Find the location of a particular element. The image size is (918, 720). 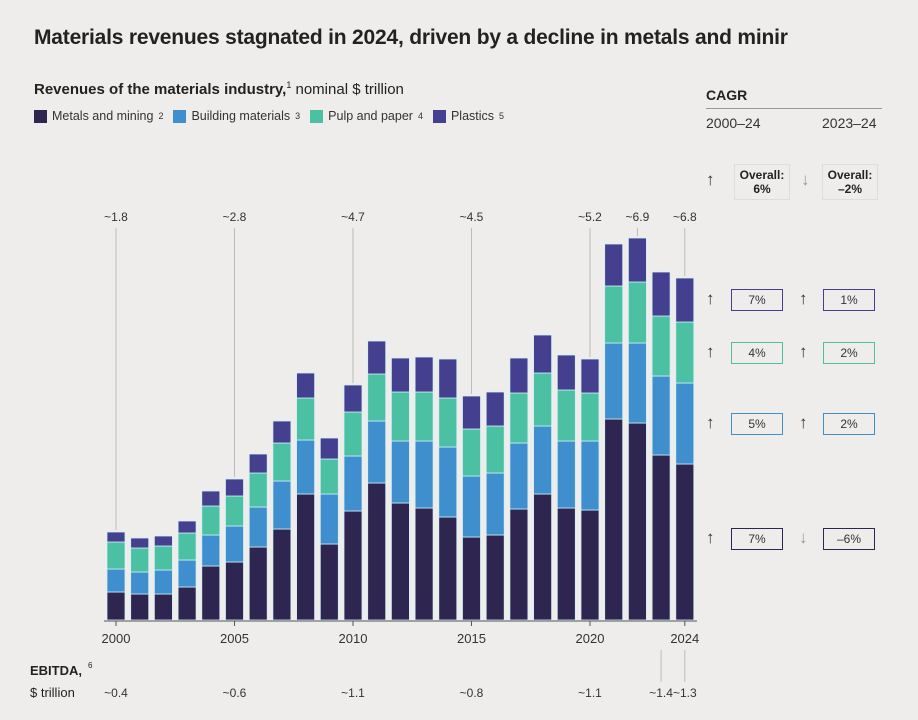

cagr-value-box: 7% is located at coordinates (757, 539).